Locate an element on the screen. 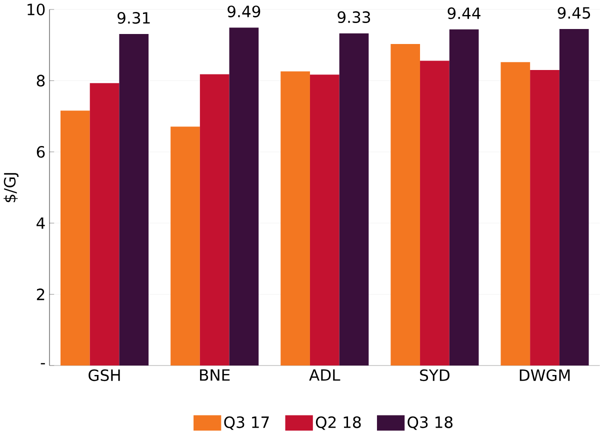  y-tick-label: 10 is located at coordinates (36, 10).